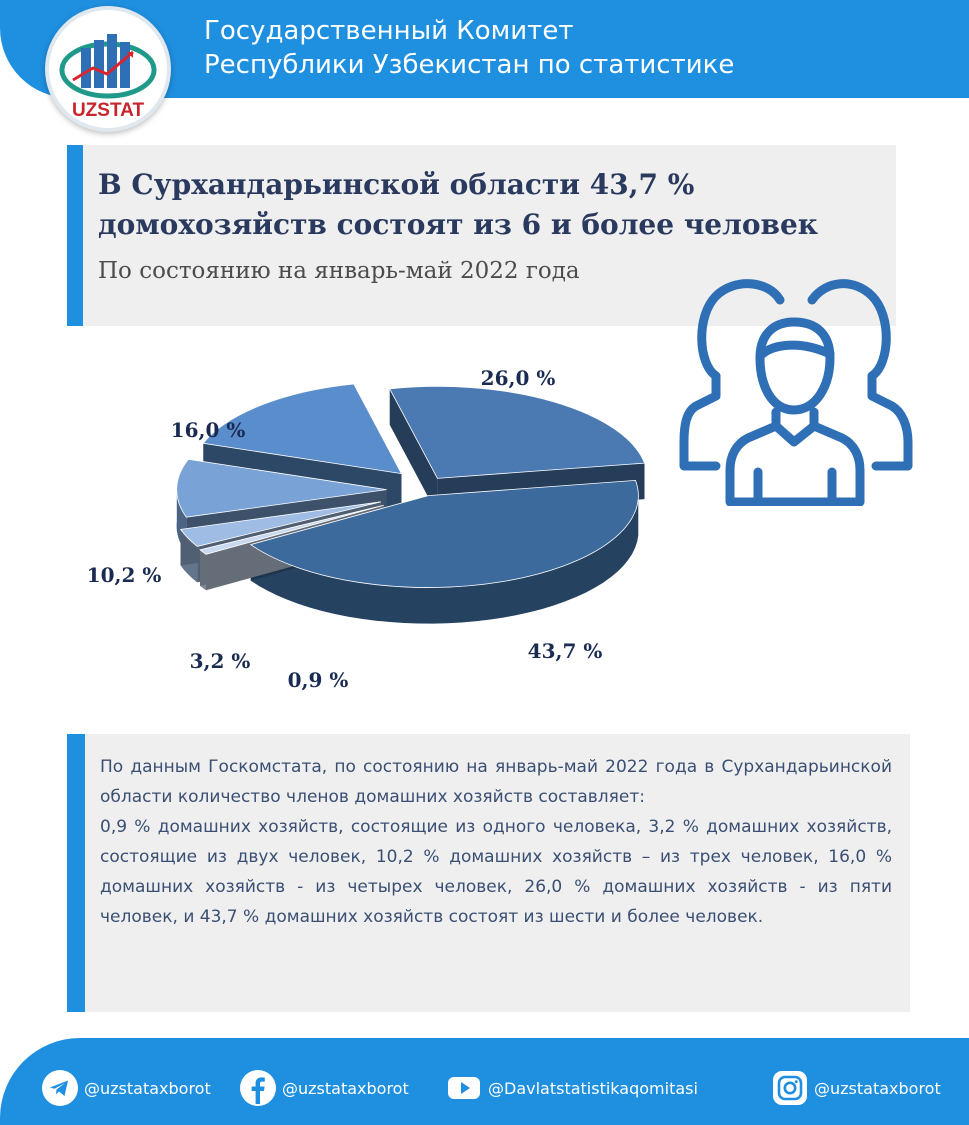  I want to click on footer-bar, so click(484, 1081).